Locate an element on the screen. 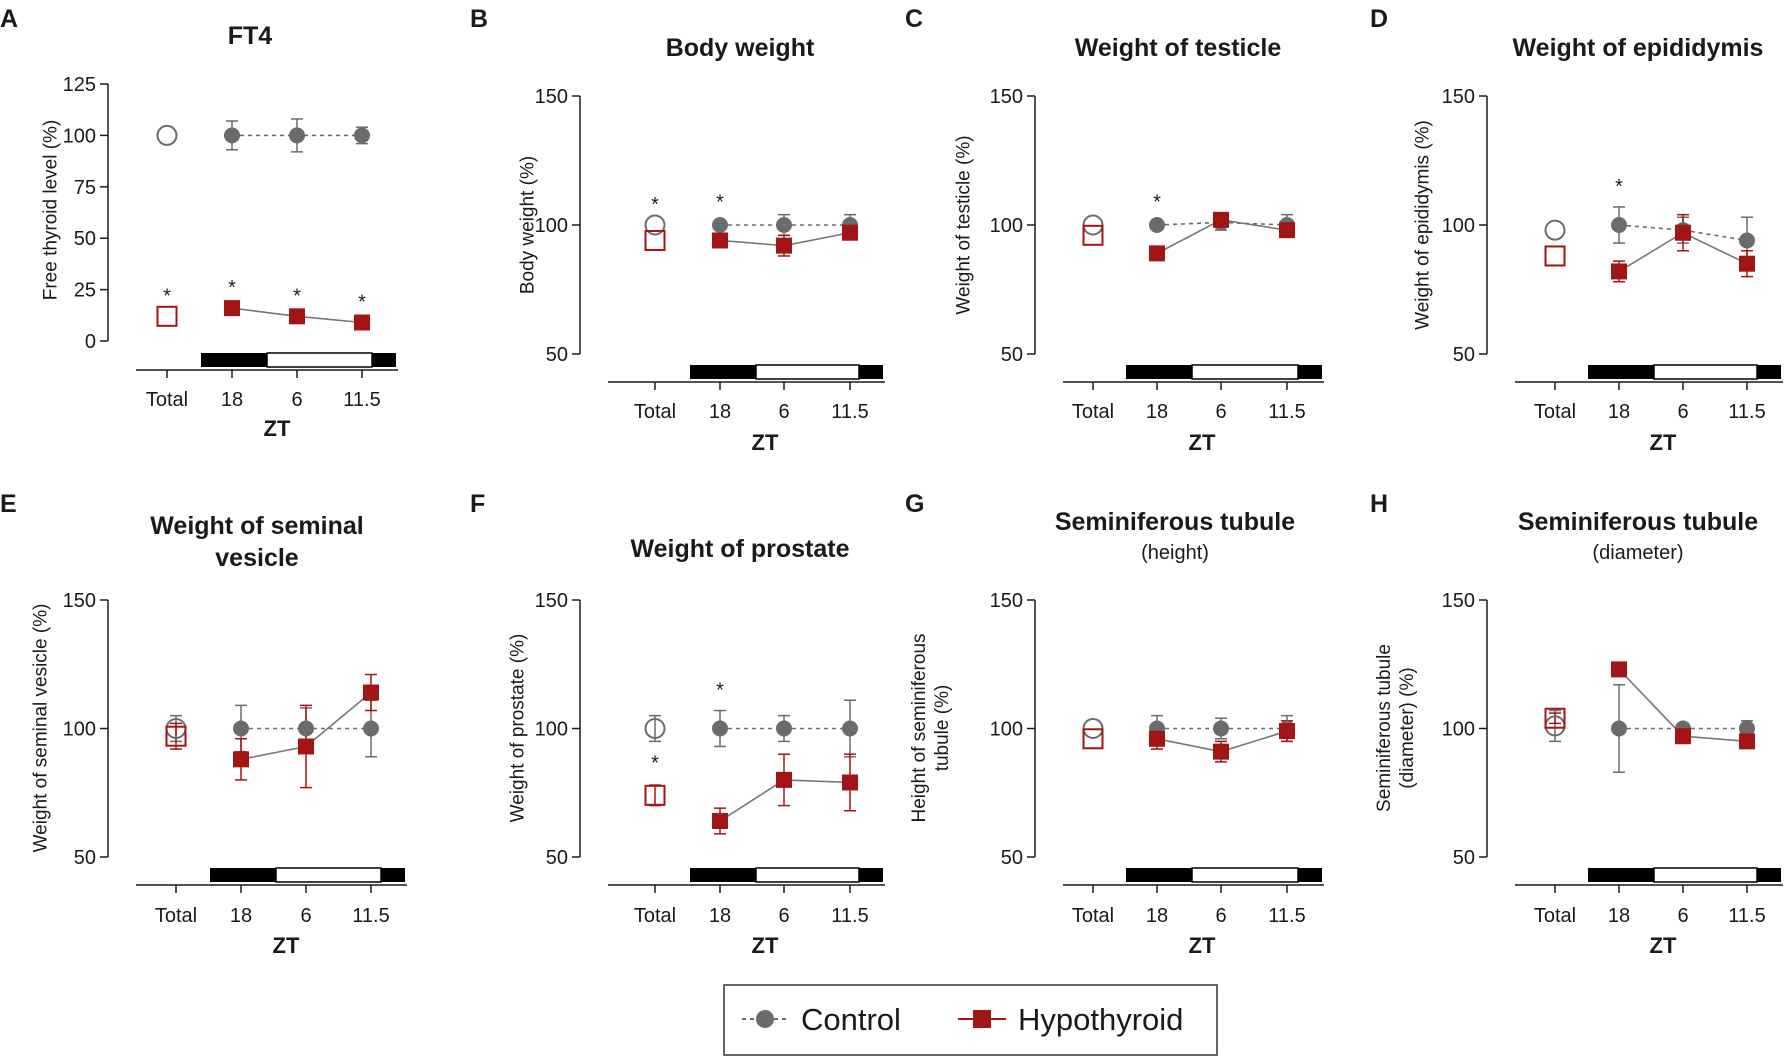  panel-h-y-tick-label: 150 is located at coordinates (1458, 601).